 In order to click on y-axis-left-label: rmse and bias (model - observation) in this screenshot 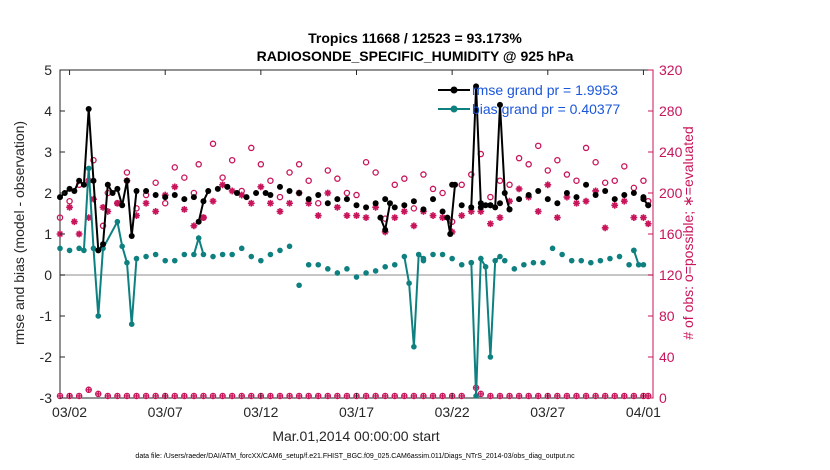, I will do `click(19, 233)`.